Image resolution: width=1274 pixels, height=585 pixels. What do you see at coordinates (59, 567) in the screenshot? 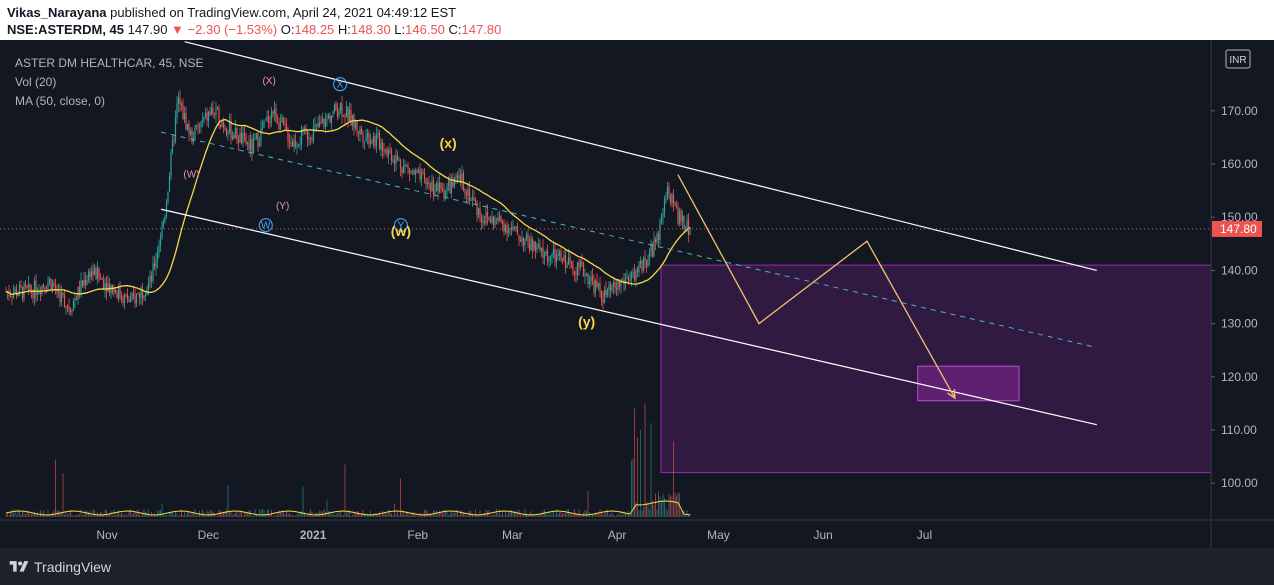
I see `tradingview-brand: TradingView` at bounding box center [59, 567].